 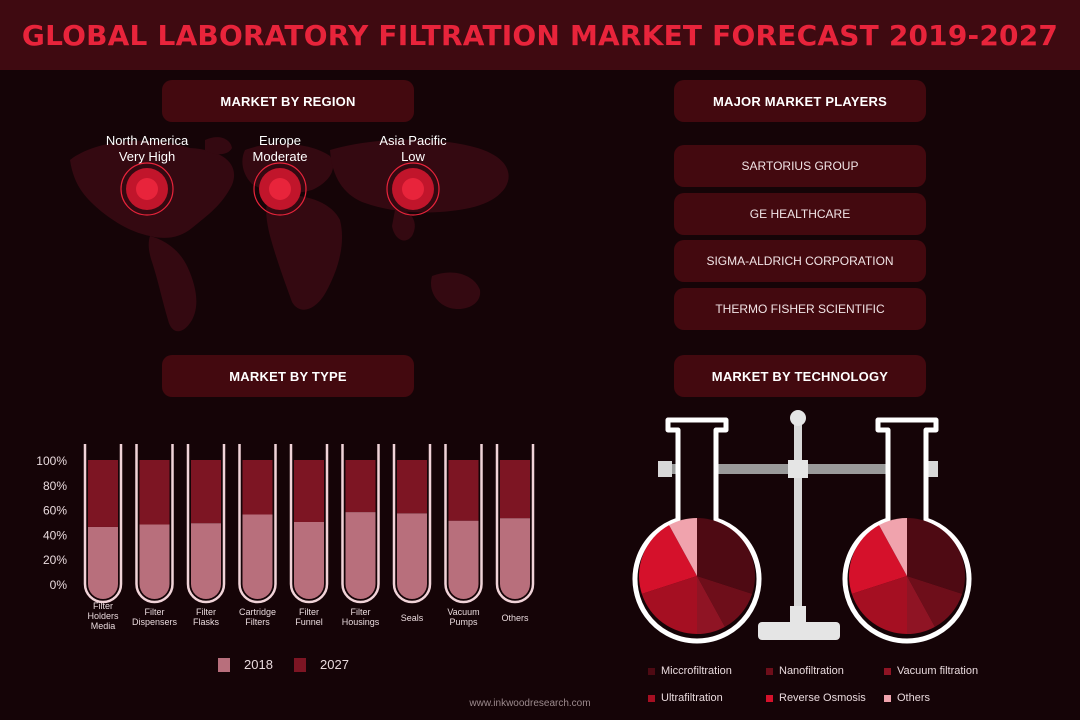 What do you see at coordinates (280, 140) in the screenshot?
I see `region-name: Europe` at bounding box center [280, 140].